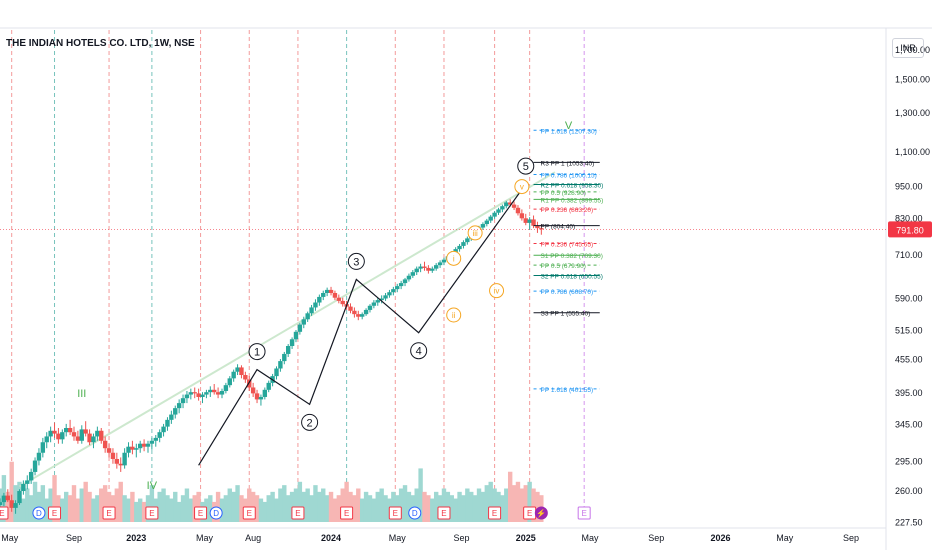 The width and height of the screenshot is (932, 550). I want to click on symbol-title: THE INDIAN HOTELS CO. LTD, 1W, NSE, so click(100, 43).